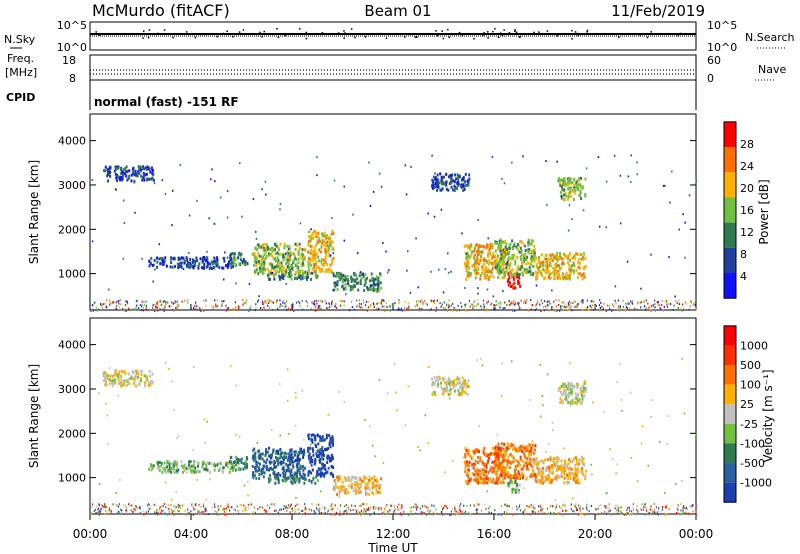 Image resolution: width=800 pixels, height=554 pixels. What do you see at coordinates (393, 534) in the screenshot?
I see `xtick-label: 12:00` at bounding box center [393, 534].